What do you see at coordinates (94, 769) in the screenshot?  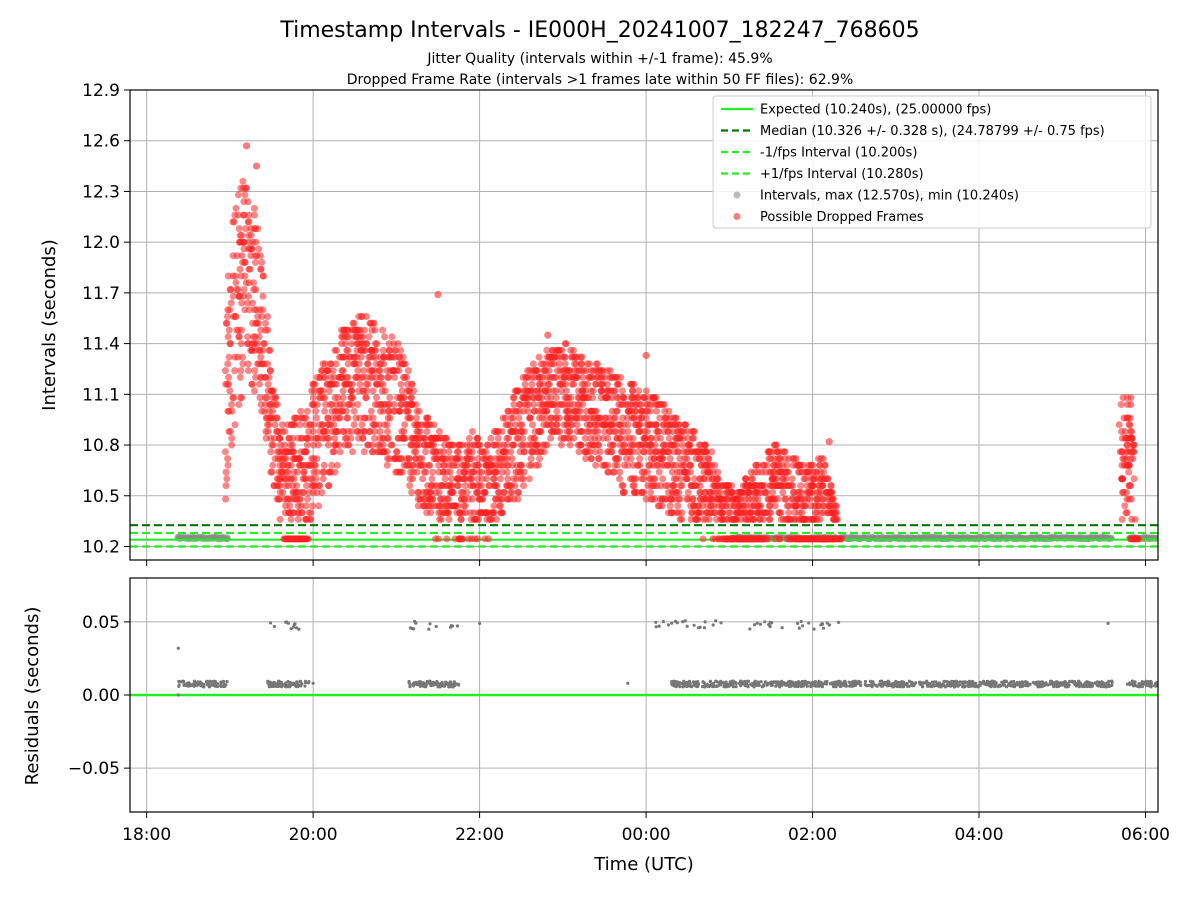 I see `bottom-y-tick-label: −0.05` at bounding box center [94, 769].